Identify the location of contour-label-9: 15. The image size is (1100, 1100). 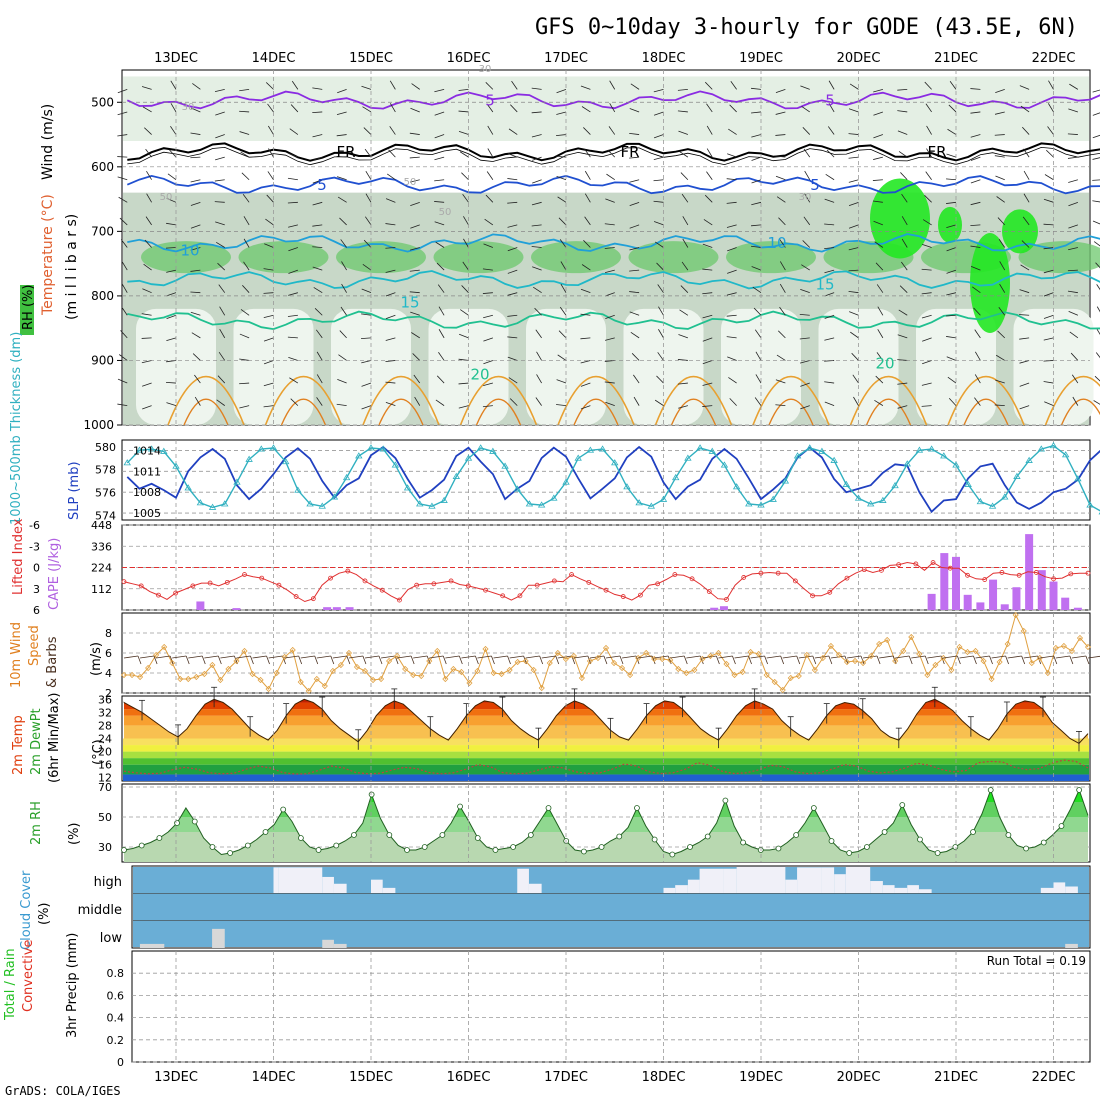
(409, 302).